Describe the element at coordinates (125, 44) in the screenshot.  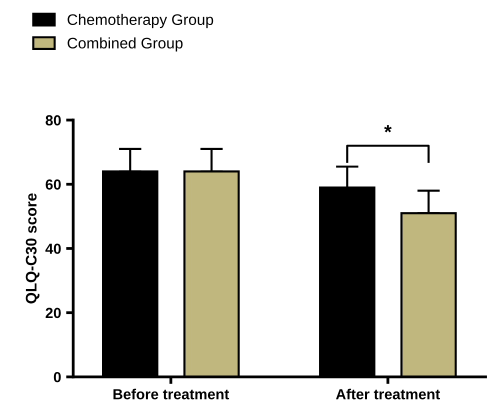
I see `legend-label: Combined Group` at that location.